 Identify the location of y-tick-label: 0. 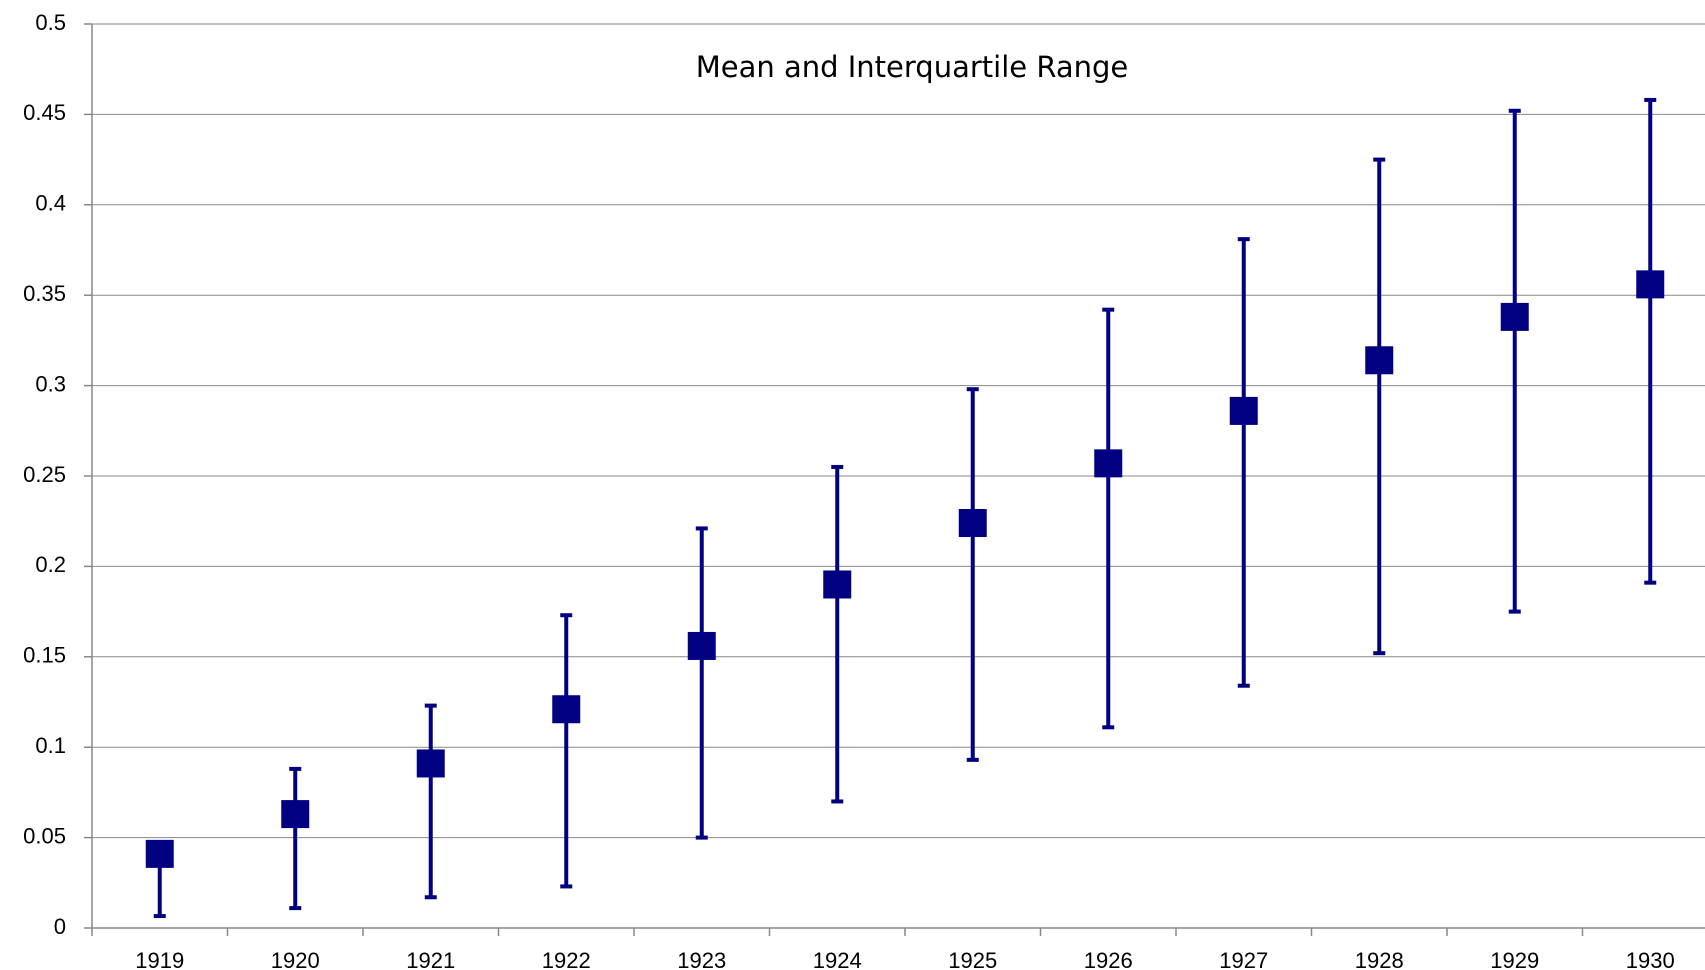
(60, 926).